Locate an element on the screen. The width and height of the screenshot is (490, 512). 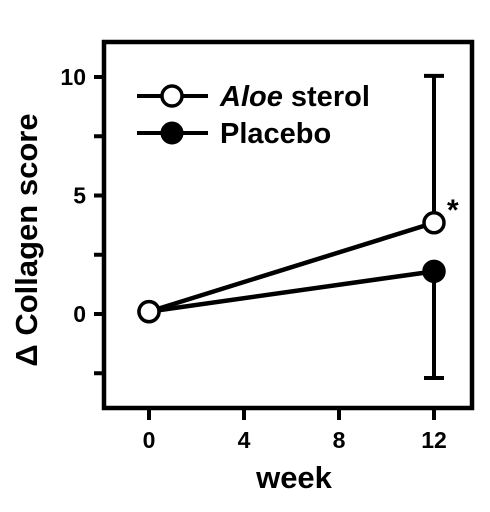
x-tick-label-12: 12 is located at coordinates (434, 440).